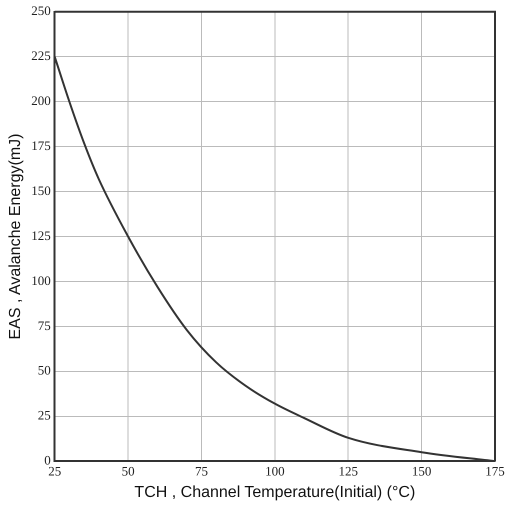 The width and height of the screenshot is (509, 506). Describe the element at coordinates (41, 10) in the screenshot. I see `y-tick-label: 250` at that location.